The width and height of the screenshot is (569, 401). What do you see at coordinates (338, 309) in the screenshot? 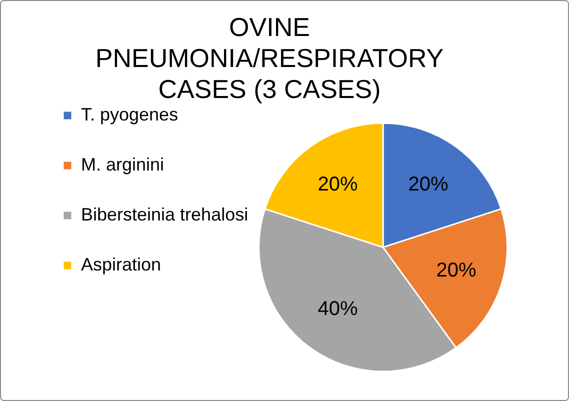
I see `data-label: 40%` at bounding box center [338, 309].